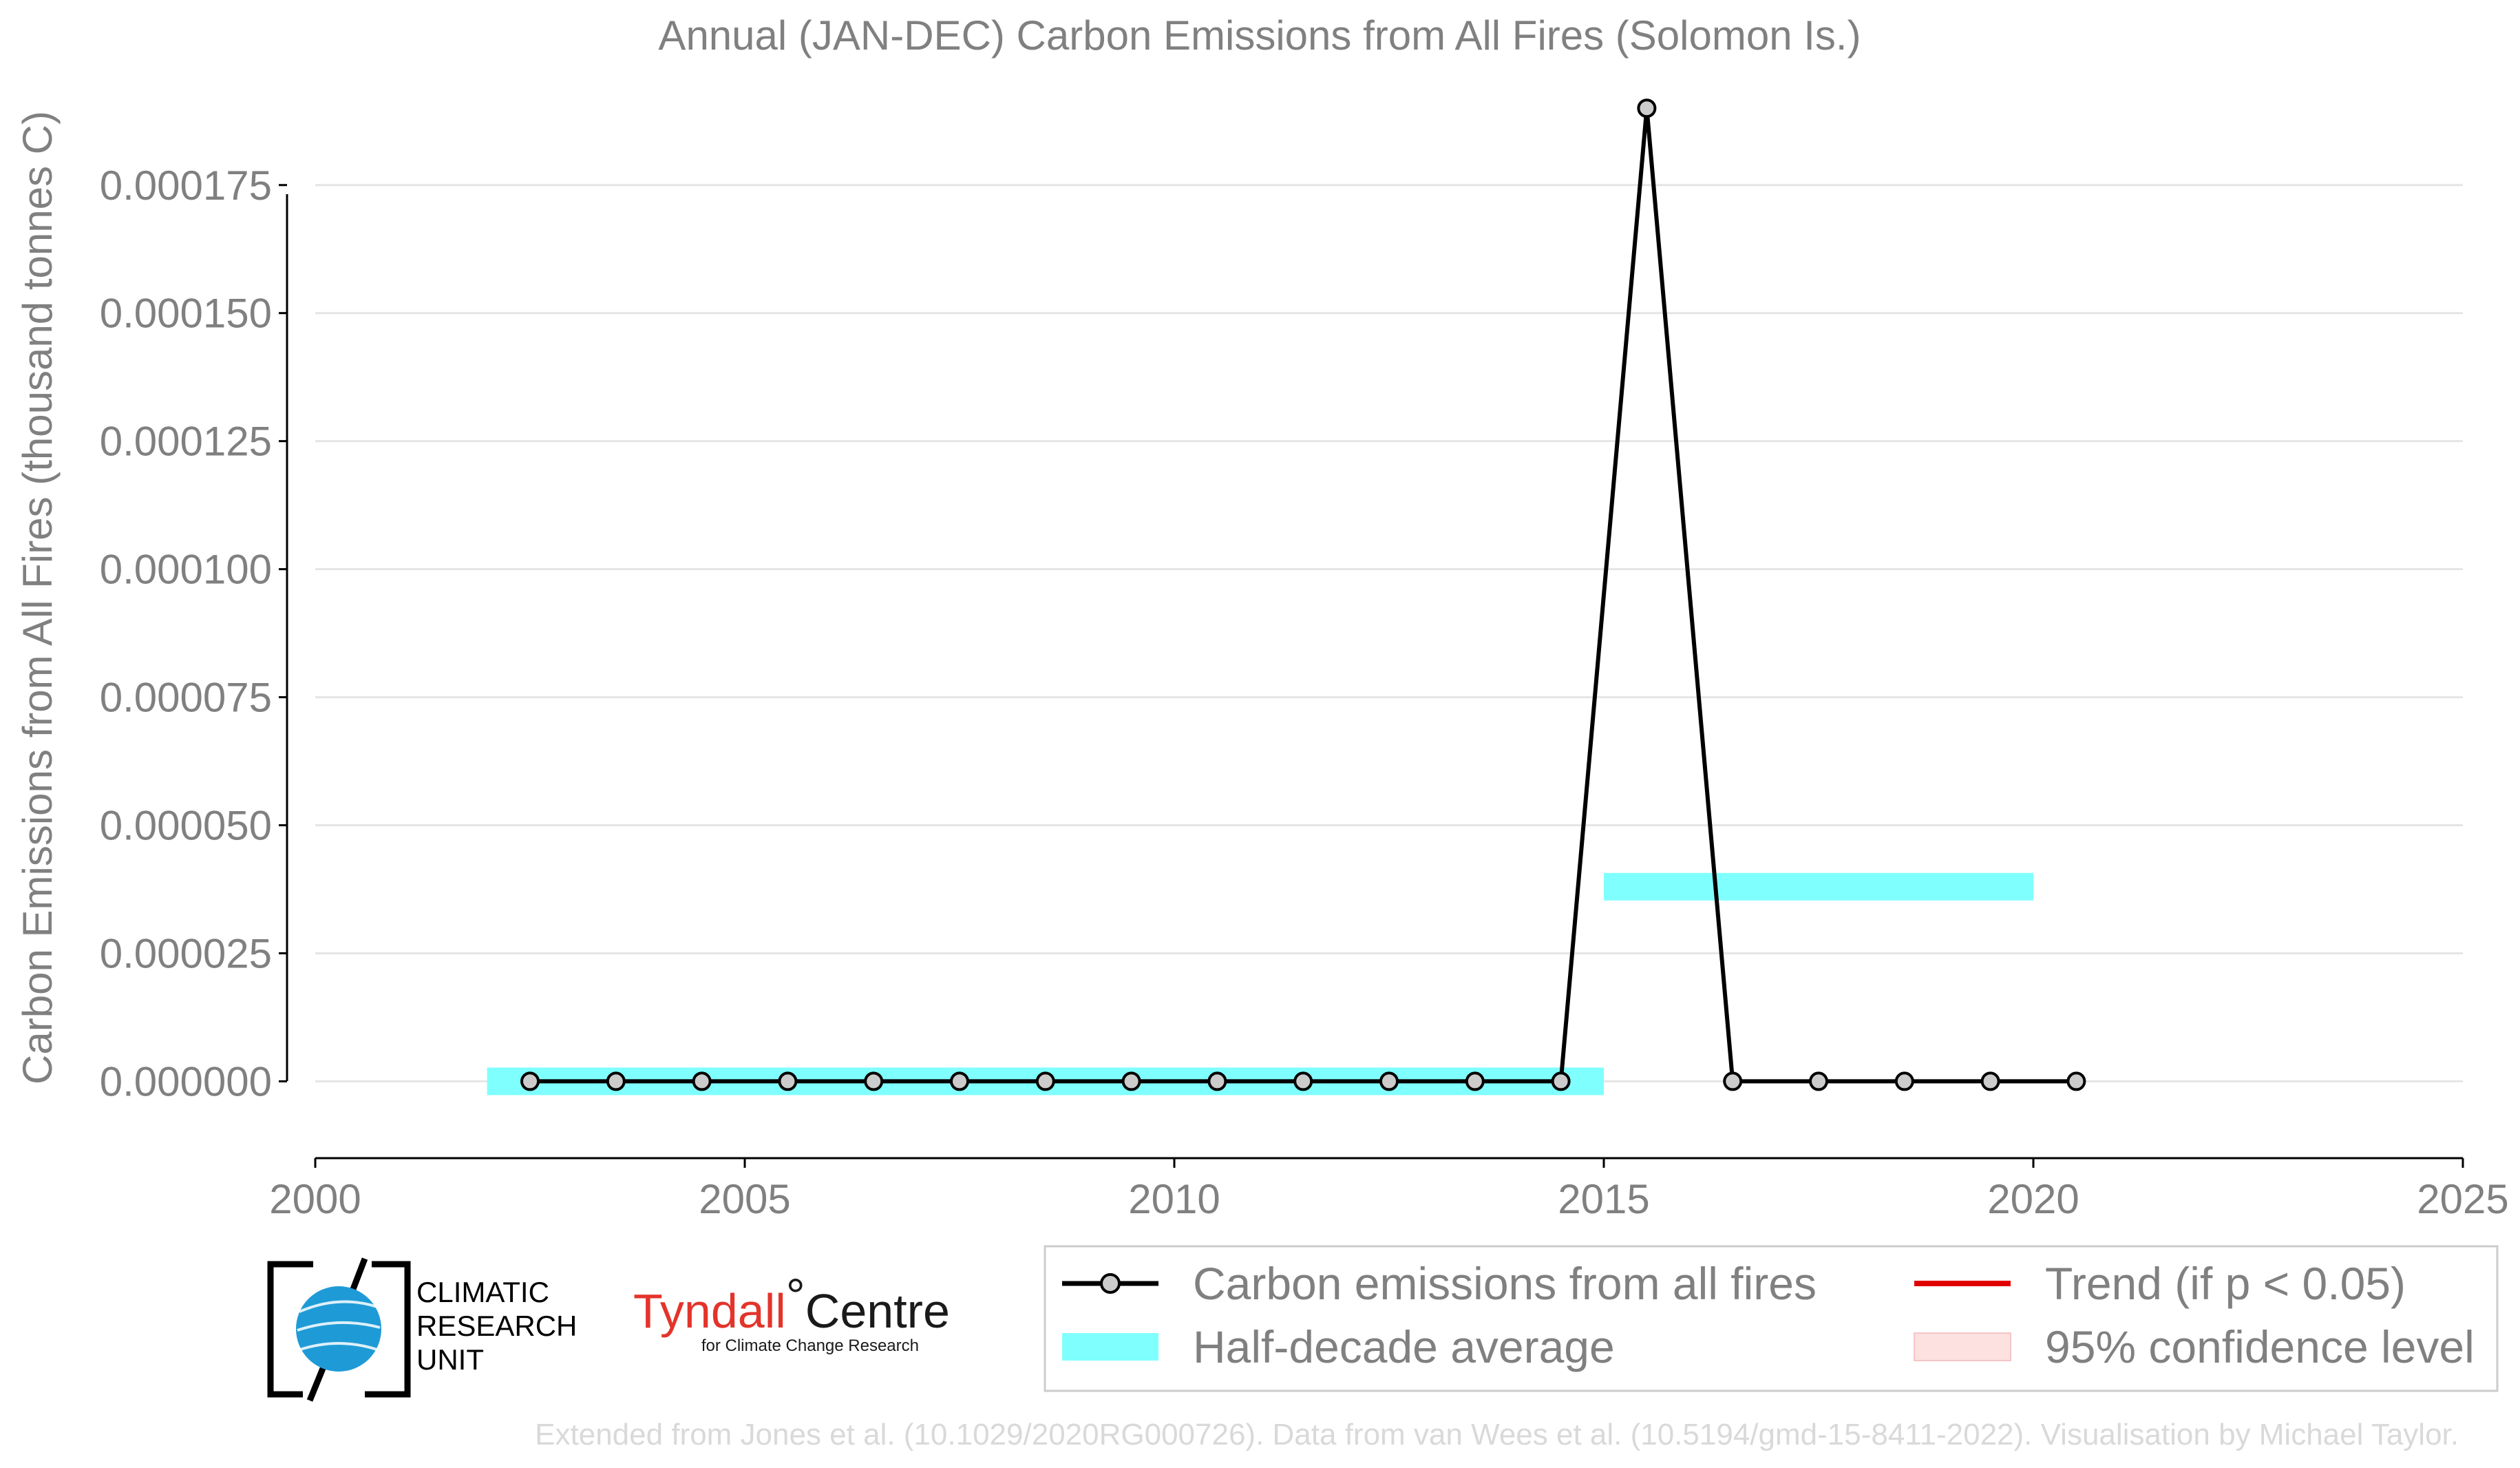 The width and height of the screenshot is (2520, 1468). Describe the element at coordinates (186, 826) in the screenshot. I see `y-tick-label: 0.000050` at that location.